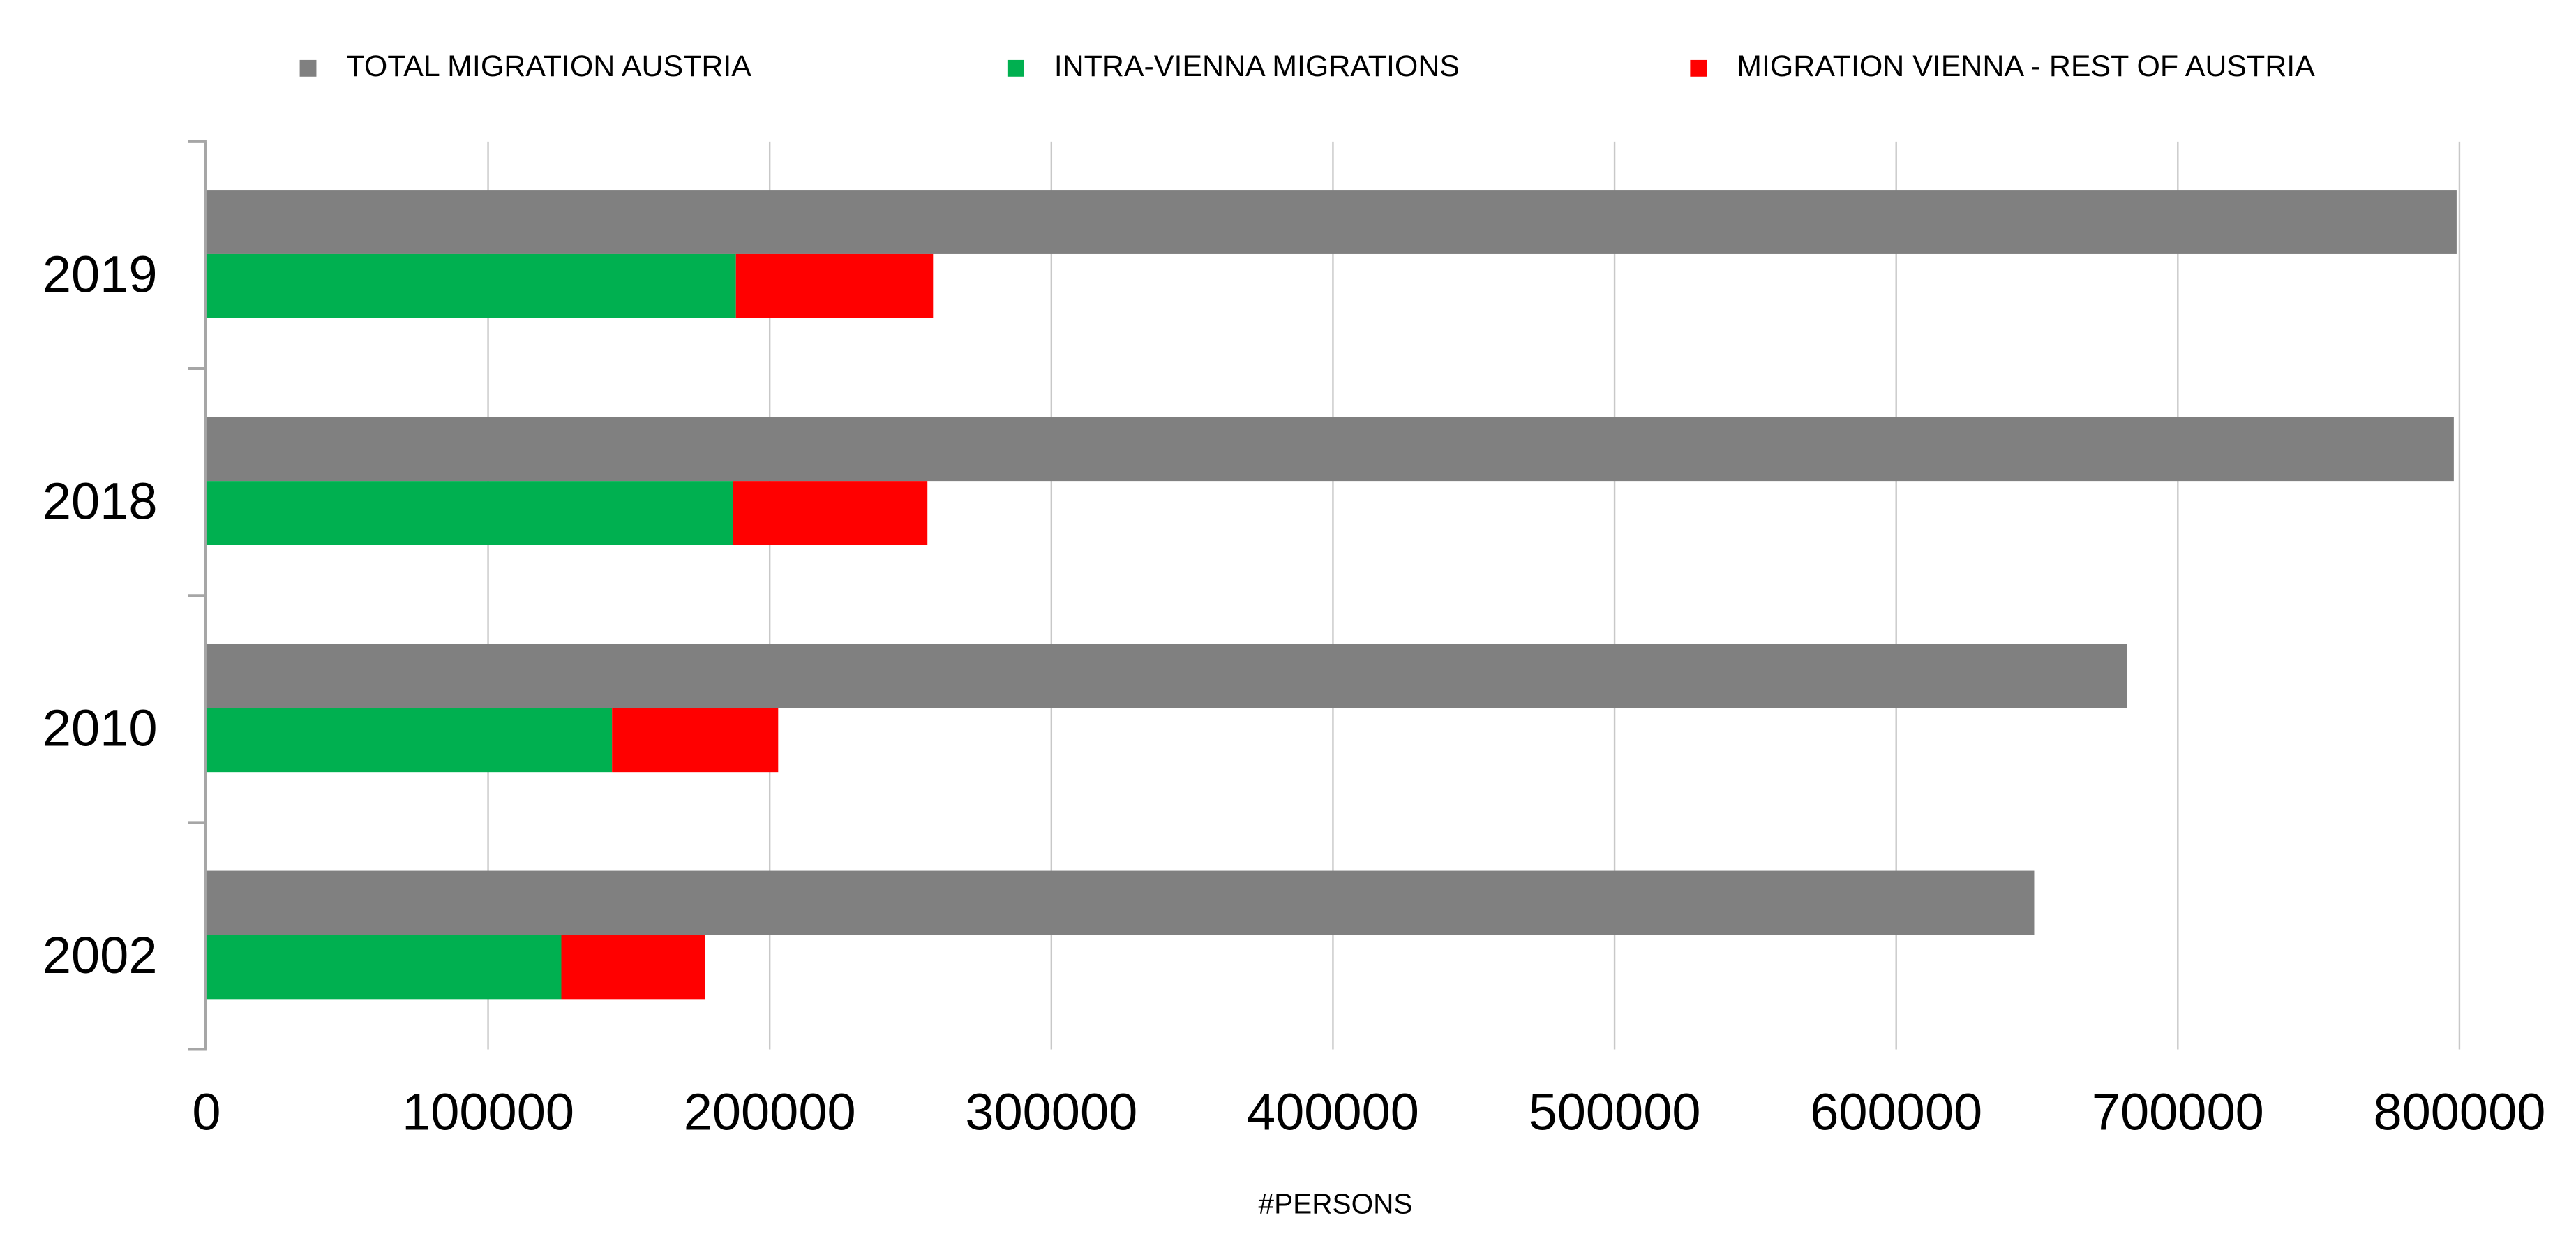 This screenshot has height=1241, width=2576. I want to click on x-tick-label: 100000, so click(488, 1112).